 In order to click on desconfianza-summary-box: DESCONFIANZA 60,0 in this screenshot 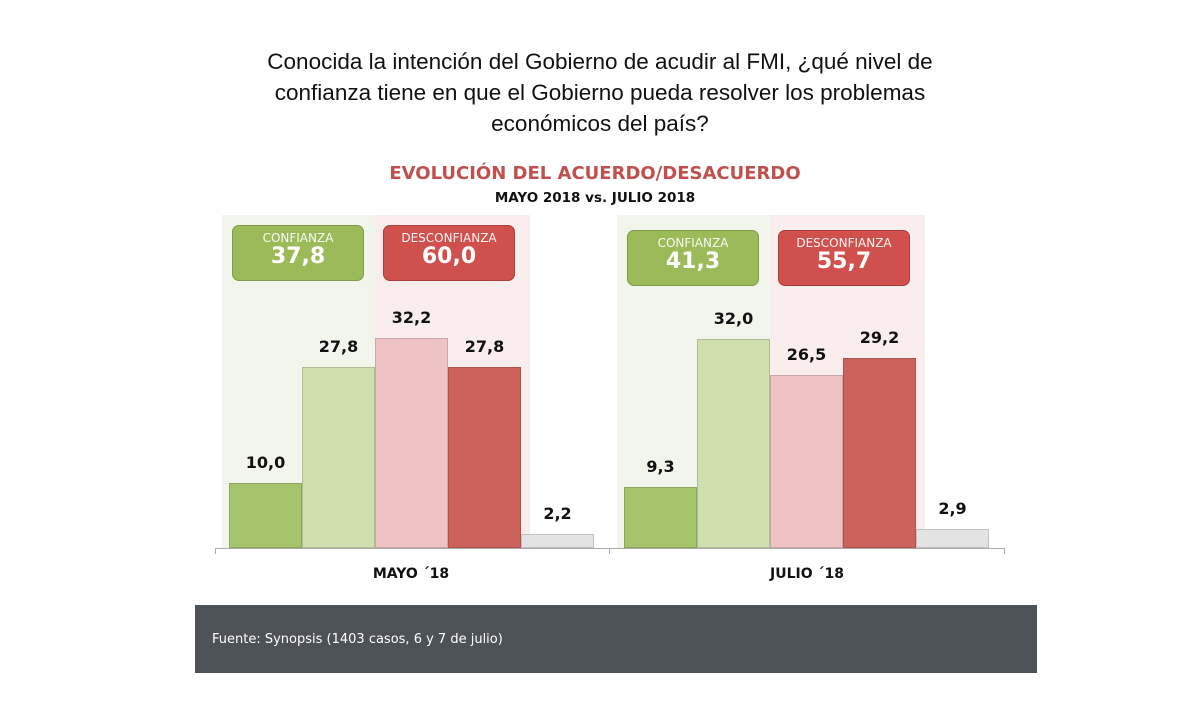, I will do `click(449, 253)`.